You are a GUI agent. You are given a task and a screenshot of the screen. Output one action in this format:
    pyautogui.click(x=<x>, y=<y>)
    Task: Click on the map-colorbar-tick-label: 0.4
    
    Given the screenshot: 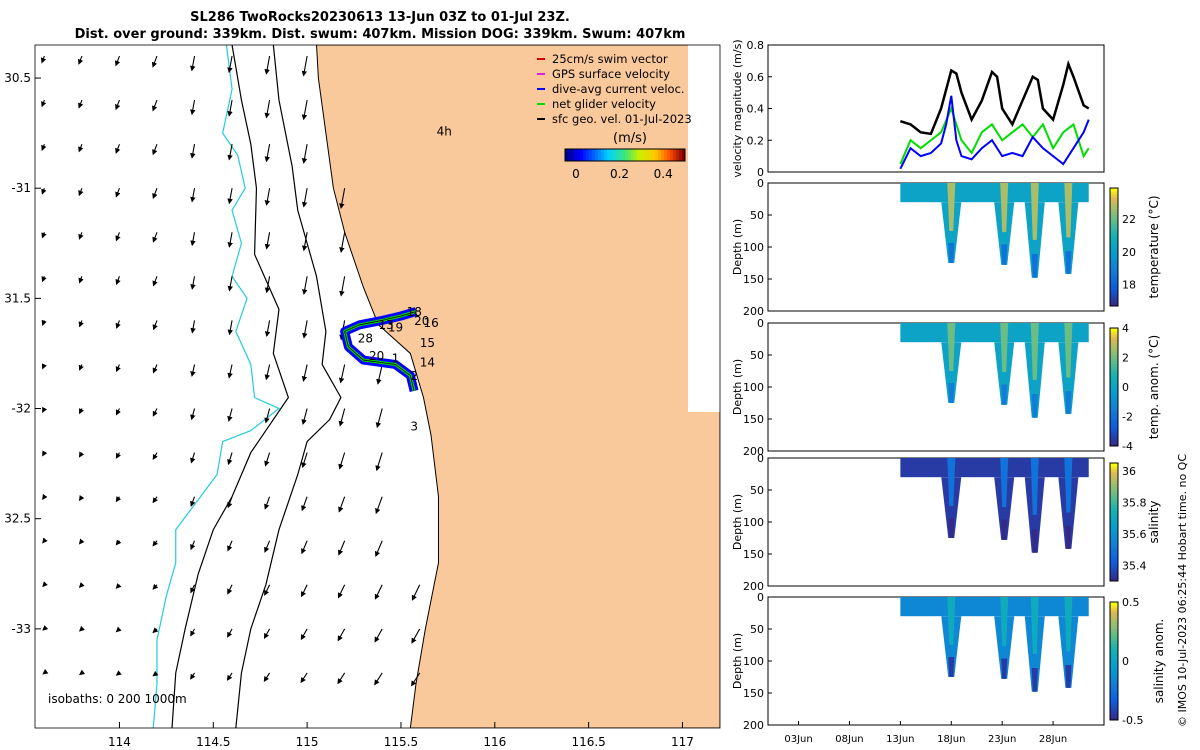 What is the action you would take?
    pyautogui.click(x=663, y=174)
    